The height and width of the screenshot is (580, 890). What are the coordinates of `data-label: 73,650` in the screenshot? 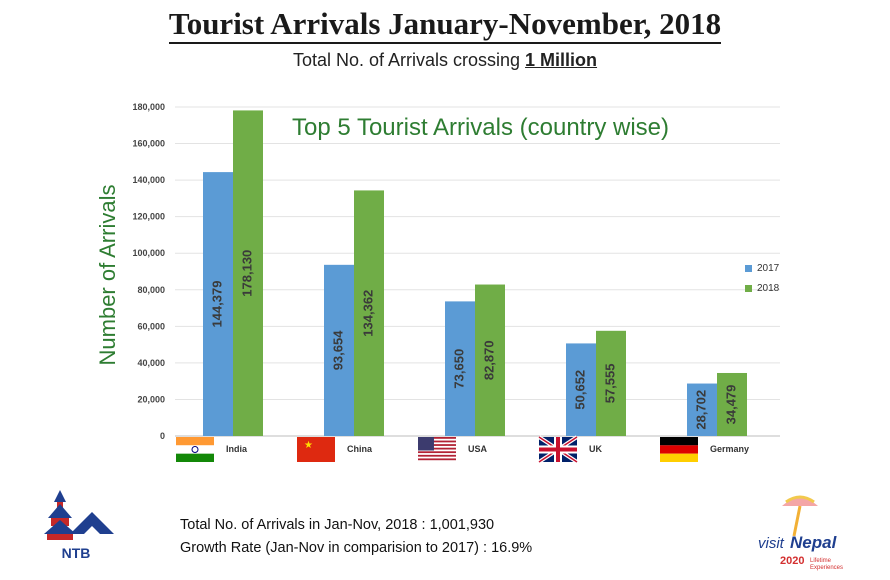 It's located at (458, 369).